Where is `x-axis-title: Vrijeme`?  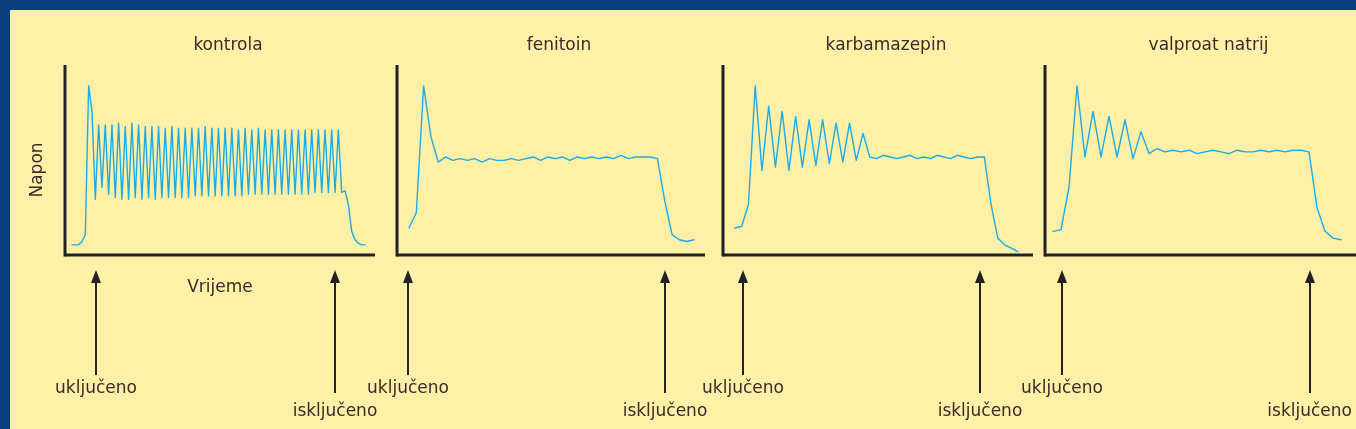
x-axis-title: Vrijeme is located at coordinates (220, 286).